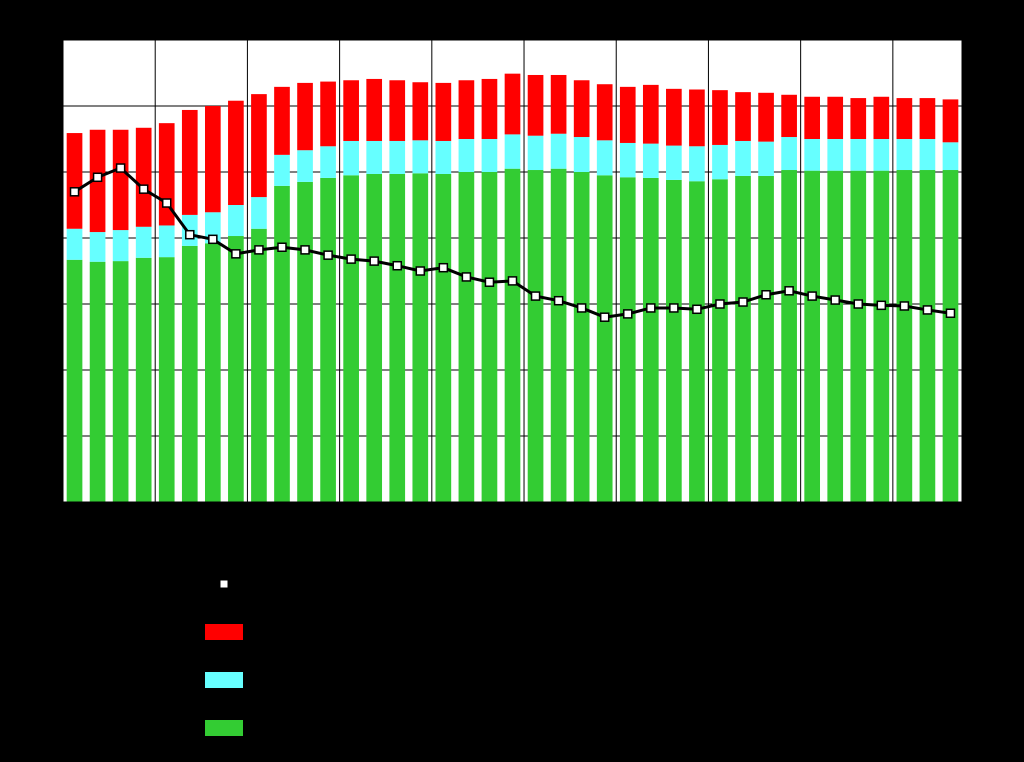 This screenshot has height=762, width=1024. I want to click on legend-swatch, so click(224, 728).